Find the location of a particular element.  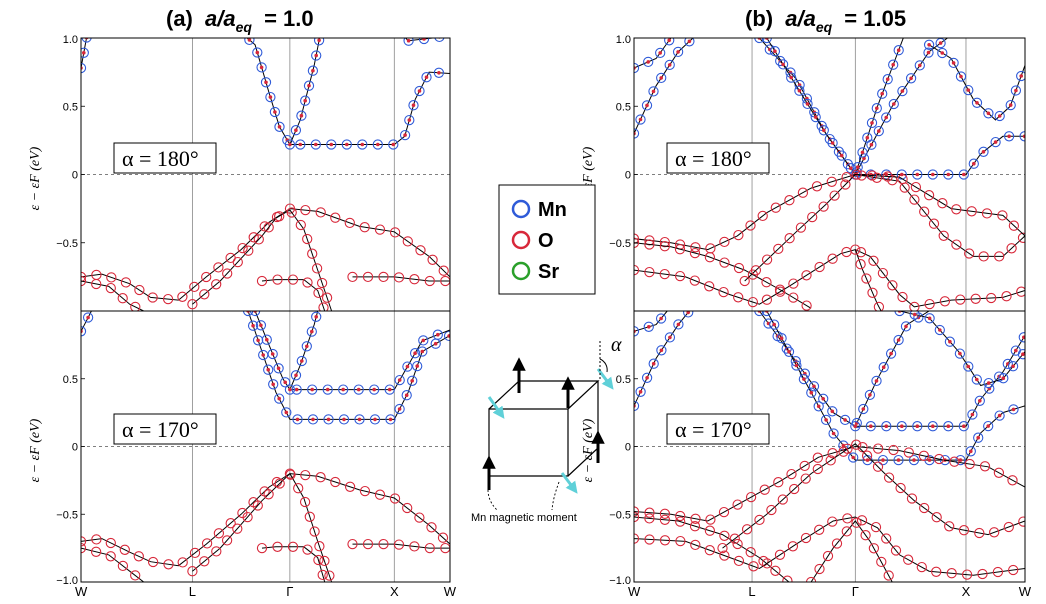

diagram-caption: Mn magnetic moment is located at coordinates (524, 518).